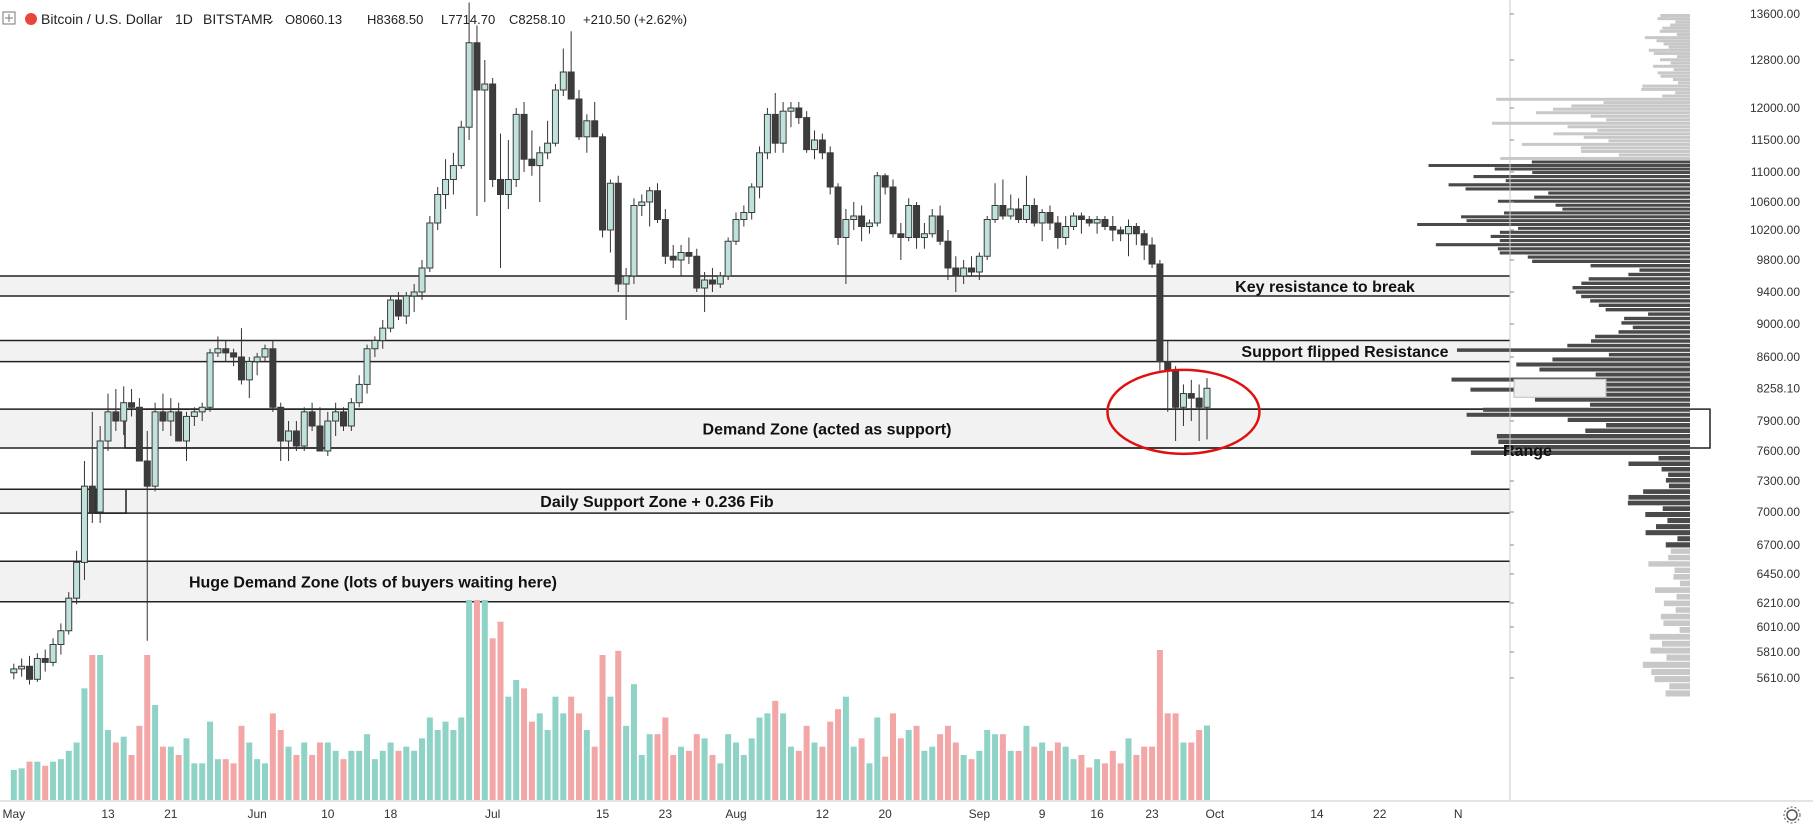 The image size is (1813, 828). I want to click on expand-icon, so click(9, 18).